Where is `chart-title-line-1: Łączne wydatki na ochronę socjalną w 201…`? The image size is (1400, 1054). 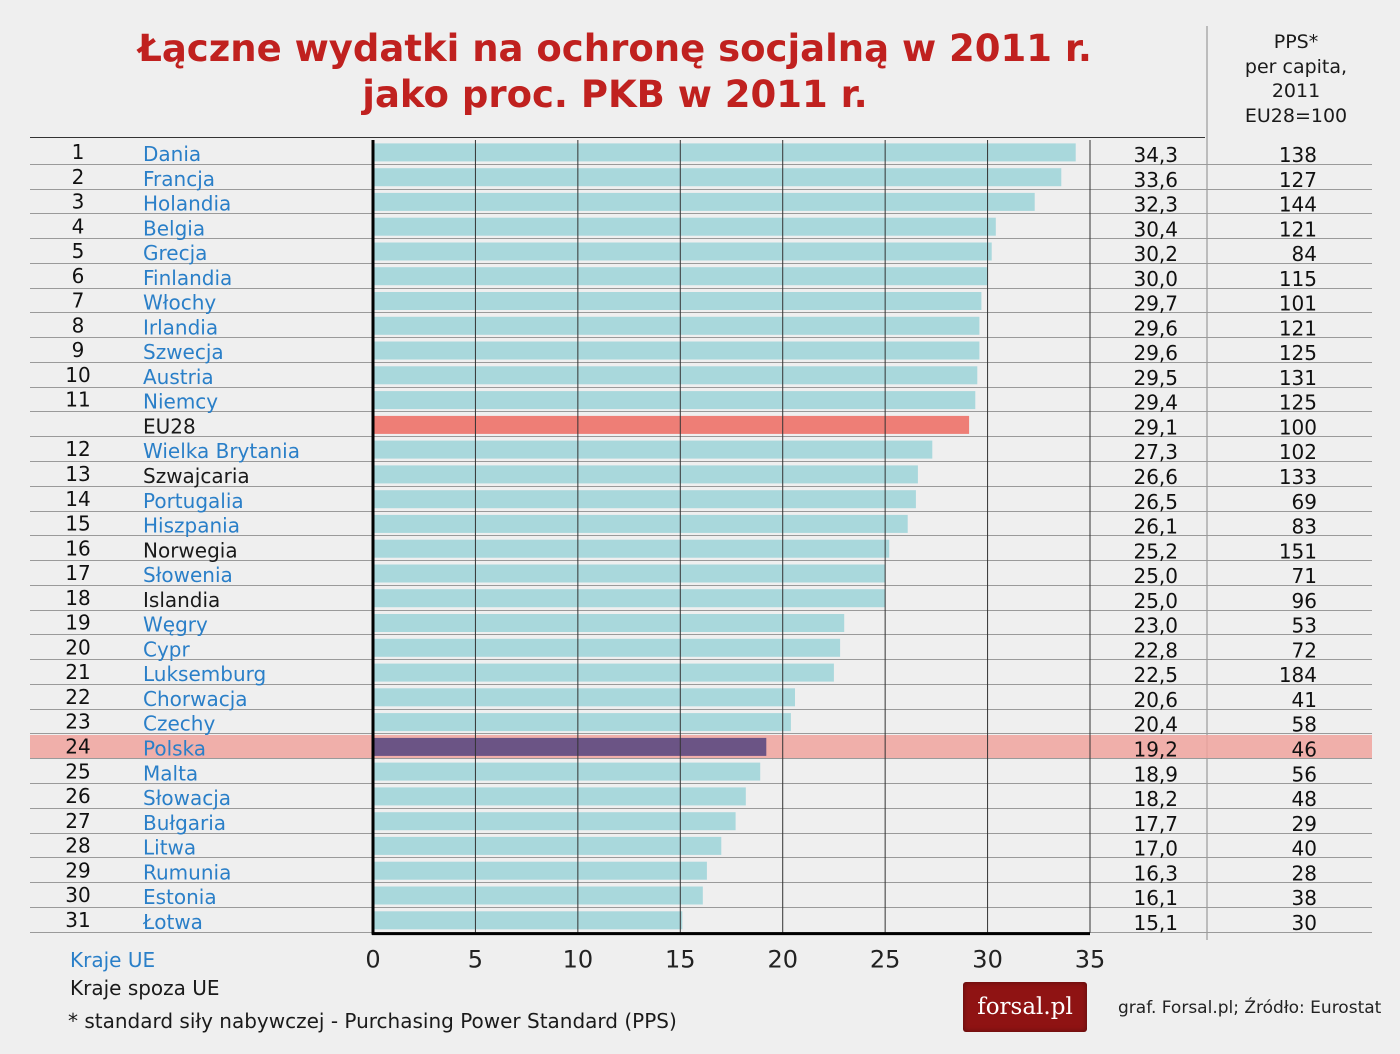 chart-title-line-1: Łączne wydatki na ochronę socjalną w 201… is located at coordinates (615, 48).